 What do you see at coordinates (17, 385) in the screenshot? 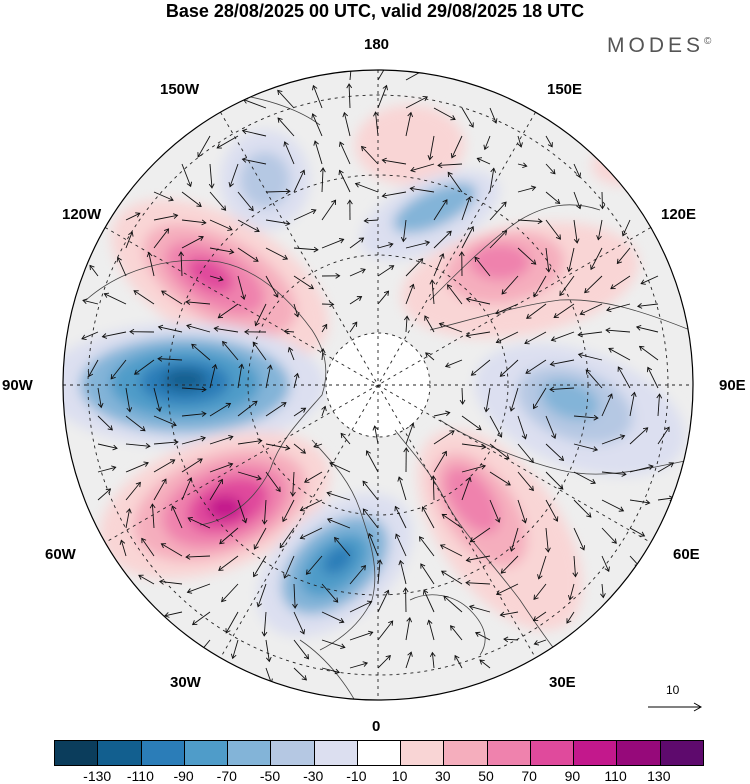
I see `lon-label-90w: 90W` at bounding box center [17, 385].